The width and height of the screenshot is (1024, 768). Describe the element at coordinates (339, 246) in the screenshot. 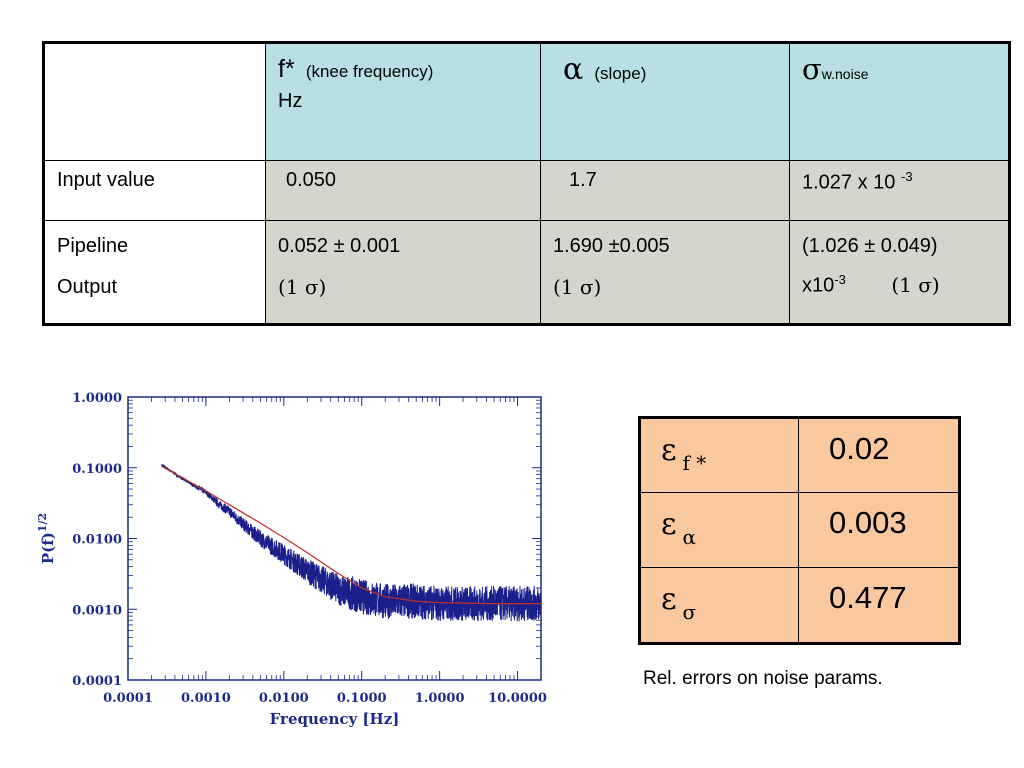

I see `output-f-value: 0.052 ± 0.001` at that location.